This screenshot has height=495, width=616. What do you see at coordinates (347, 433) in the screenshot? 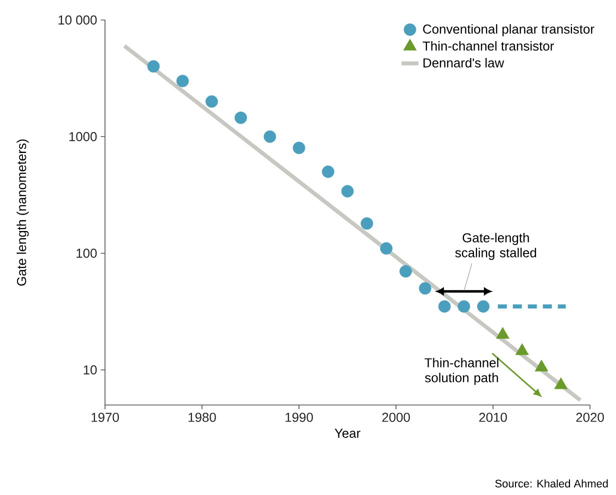
I see `x-axis-title: Year` at bounding box center [347, 433].